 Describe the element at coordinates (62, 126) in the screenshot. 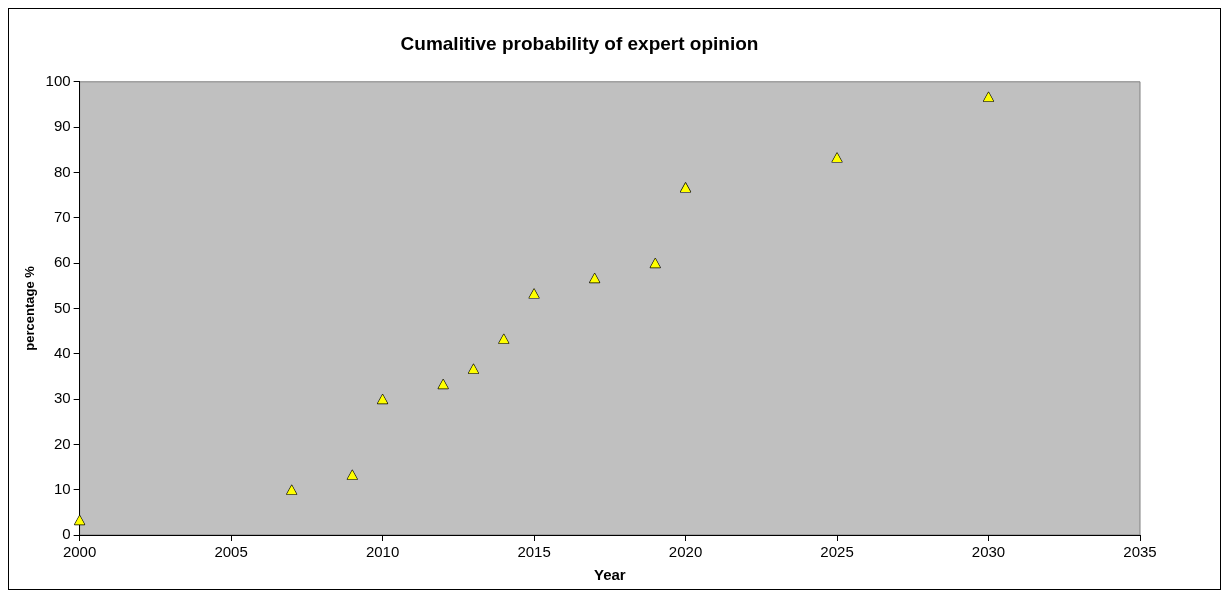

I see `y-tick-label: 90` at that location.